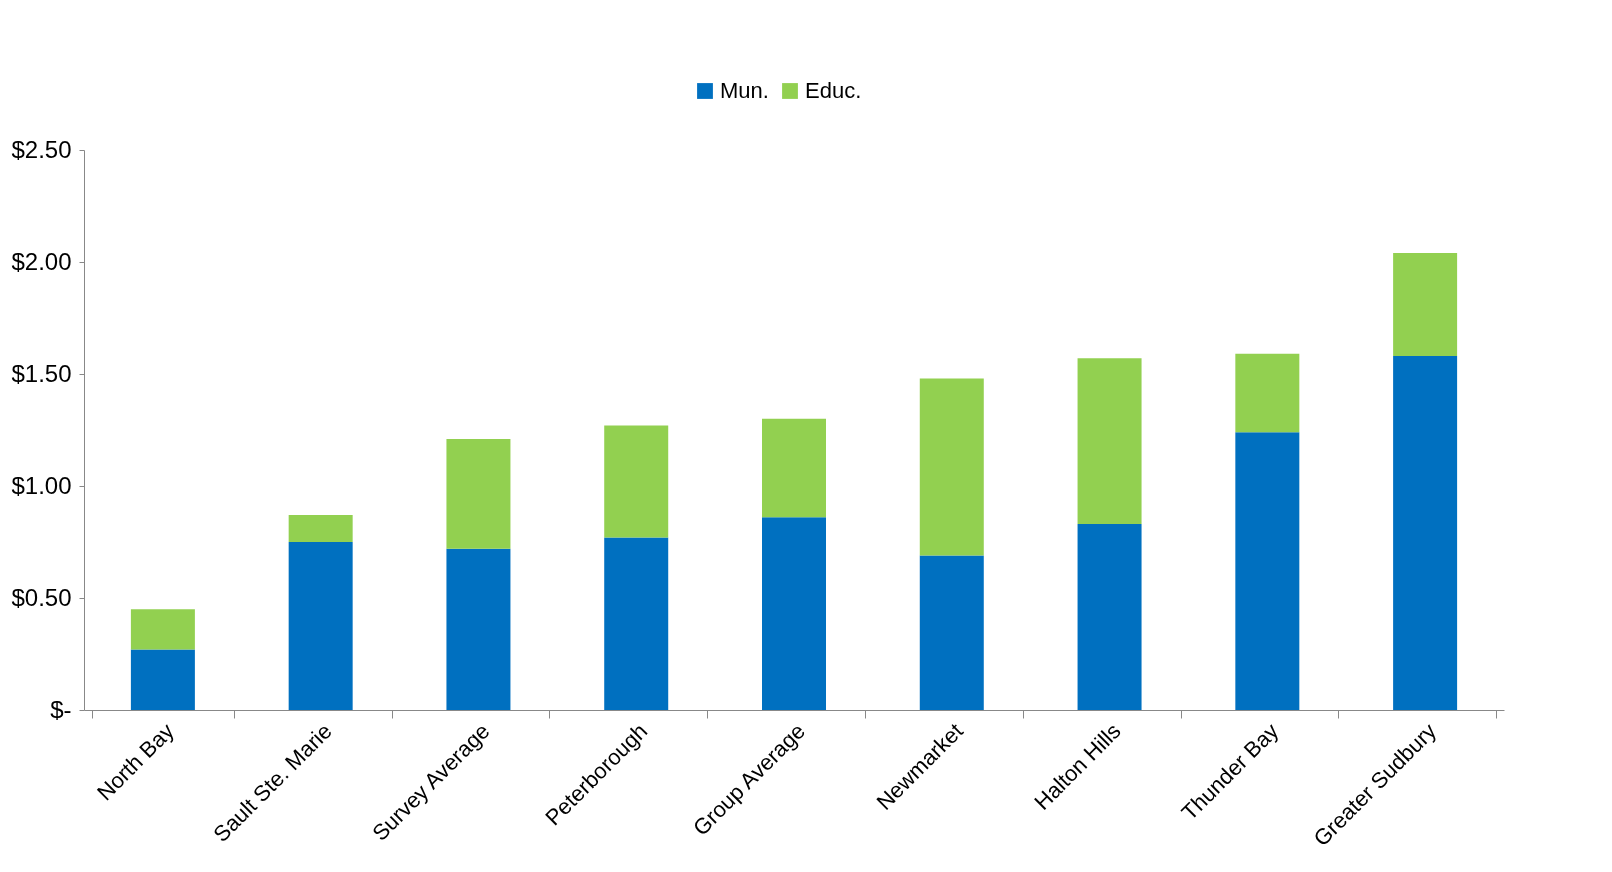 The image size is (1612, 872). What do you see at coordinates (41, 485) in the screenshot?
I see `y-tick-label: $1.00` at bounding box center [41, 485].